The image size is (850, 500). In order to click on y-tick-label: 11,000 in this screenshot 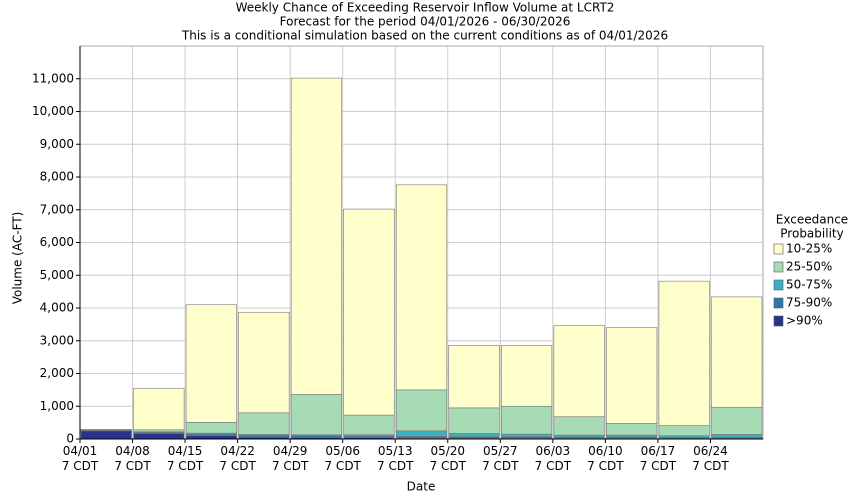, I will do `click(53, 78)`.